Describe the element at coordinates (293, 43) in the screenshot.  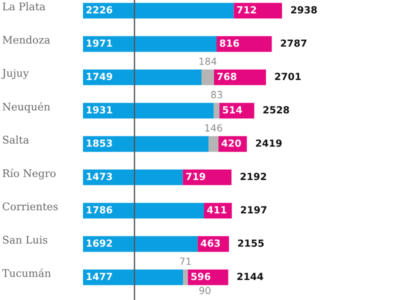
I see `total-label: 2787` at that location.